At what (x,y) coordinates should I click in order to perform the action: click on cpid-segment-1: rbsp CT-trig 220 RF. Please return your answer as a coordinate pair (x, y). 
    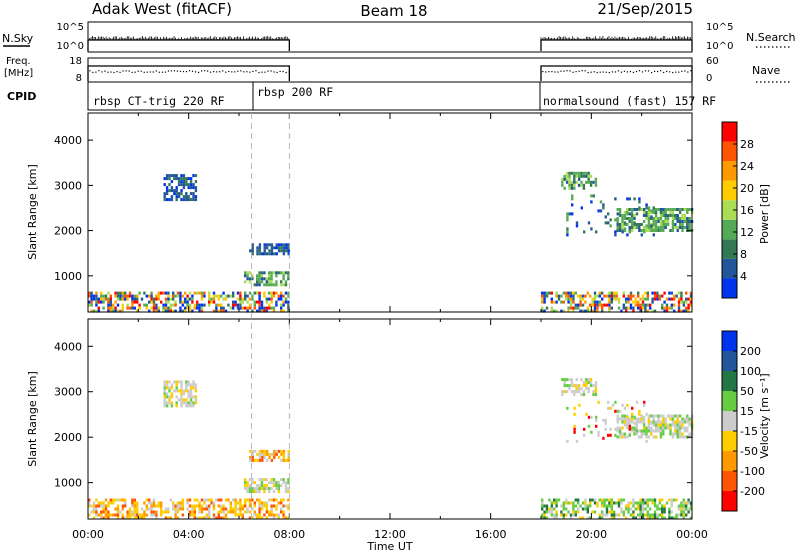
    Looking at the image, I should click on (159, 101).